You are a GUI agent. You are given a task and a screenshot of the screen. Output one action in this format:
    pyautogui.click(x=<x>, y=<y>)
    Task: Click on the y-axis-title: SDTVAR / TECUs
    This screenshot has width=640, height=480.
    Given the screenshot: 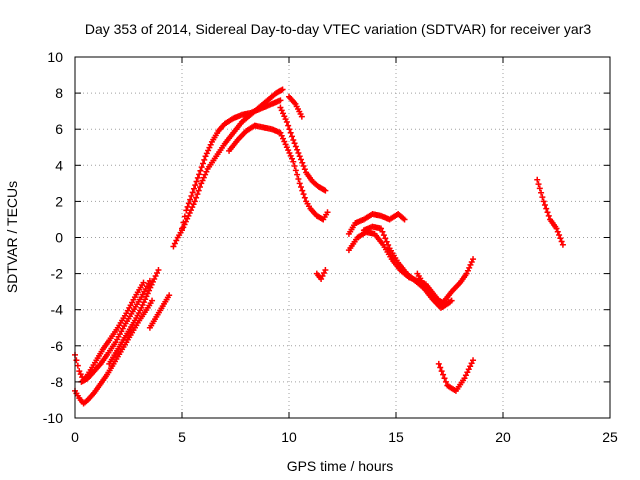 What is the action you would take?
    pyautogui.click(x=12, y=237)
    